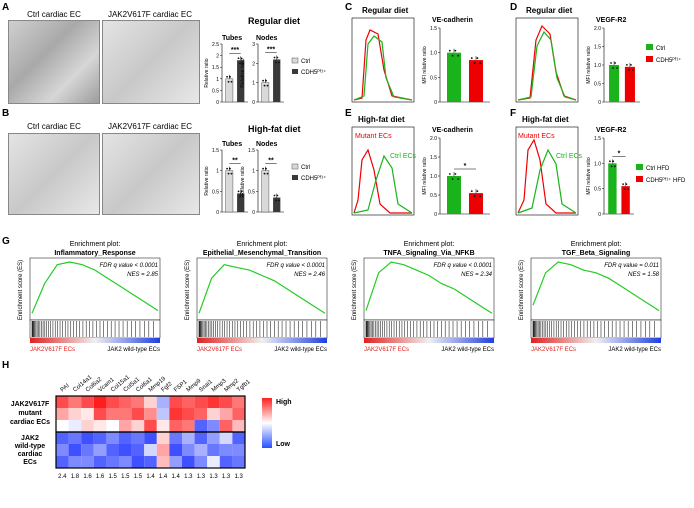 Image resolution: width=694 pixels, height=508 pixels. What do you see at coordinates (274, 21) in the screenshot?
I see `diet-title-a: Regular diet` at bounding box center [274, 21].